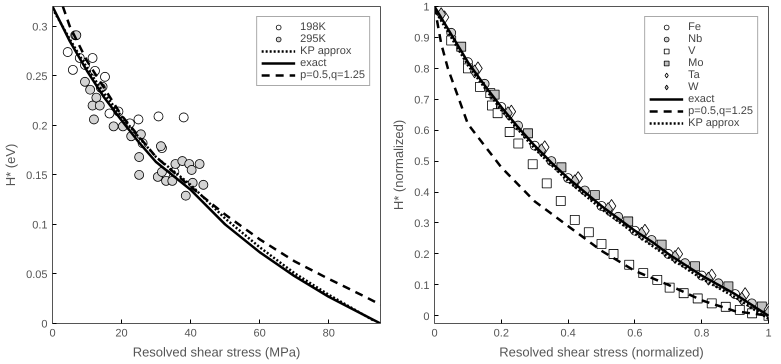 This screenshot has width=781, height=364. What do you see at coordinates (190, 334) in the screenshot?
I see `x-tick-label: 40` at bounding box center [190, 334].